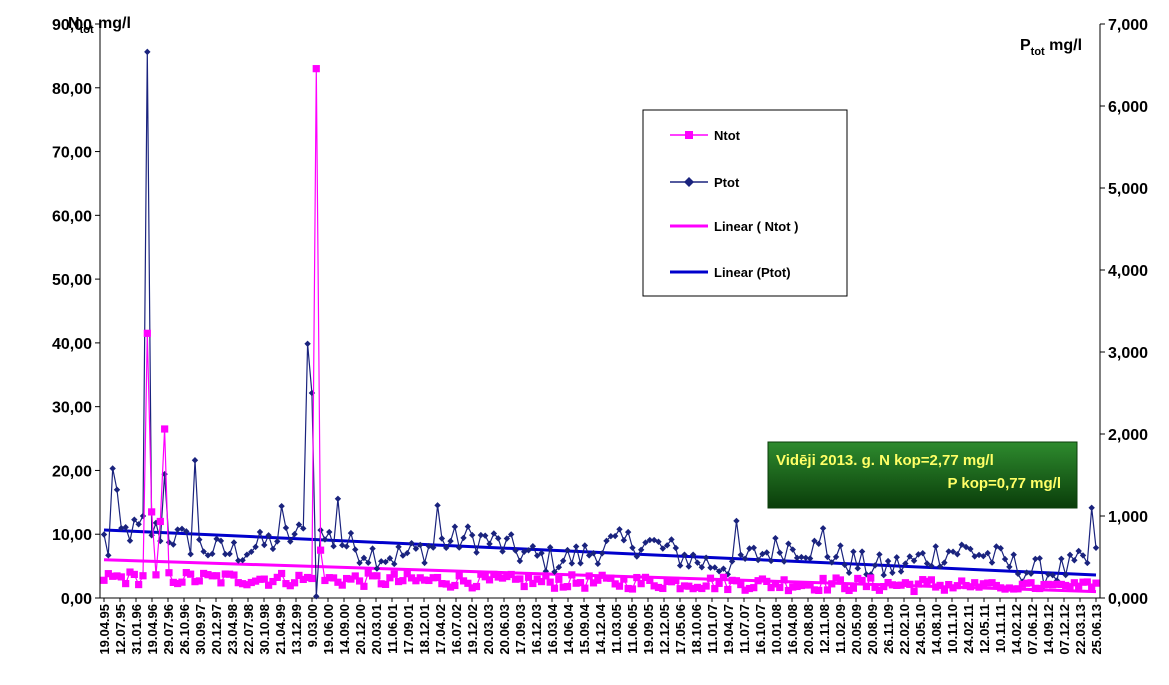 Image resolution: width=1169 pixels, height=685 pixels. Describe the element at coordinates (744, 629) in the screenshot. I see `x-tick-label: 11.07.07` at that location.